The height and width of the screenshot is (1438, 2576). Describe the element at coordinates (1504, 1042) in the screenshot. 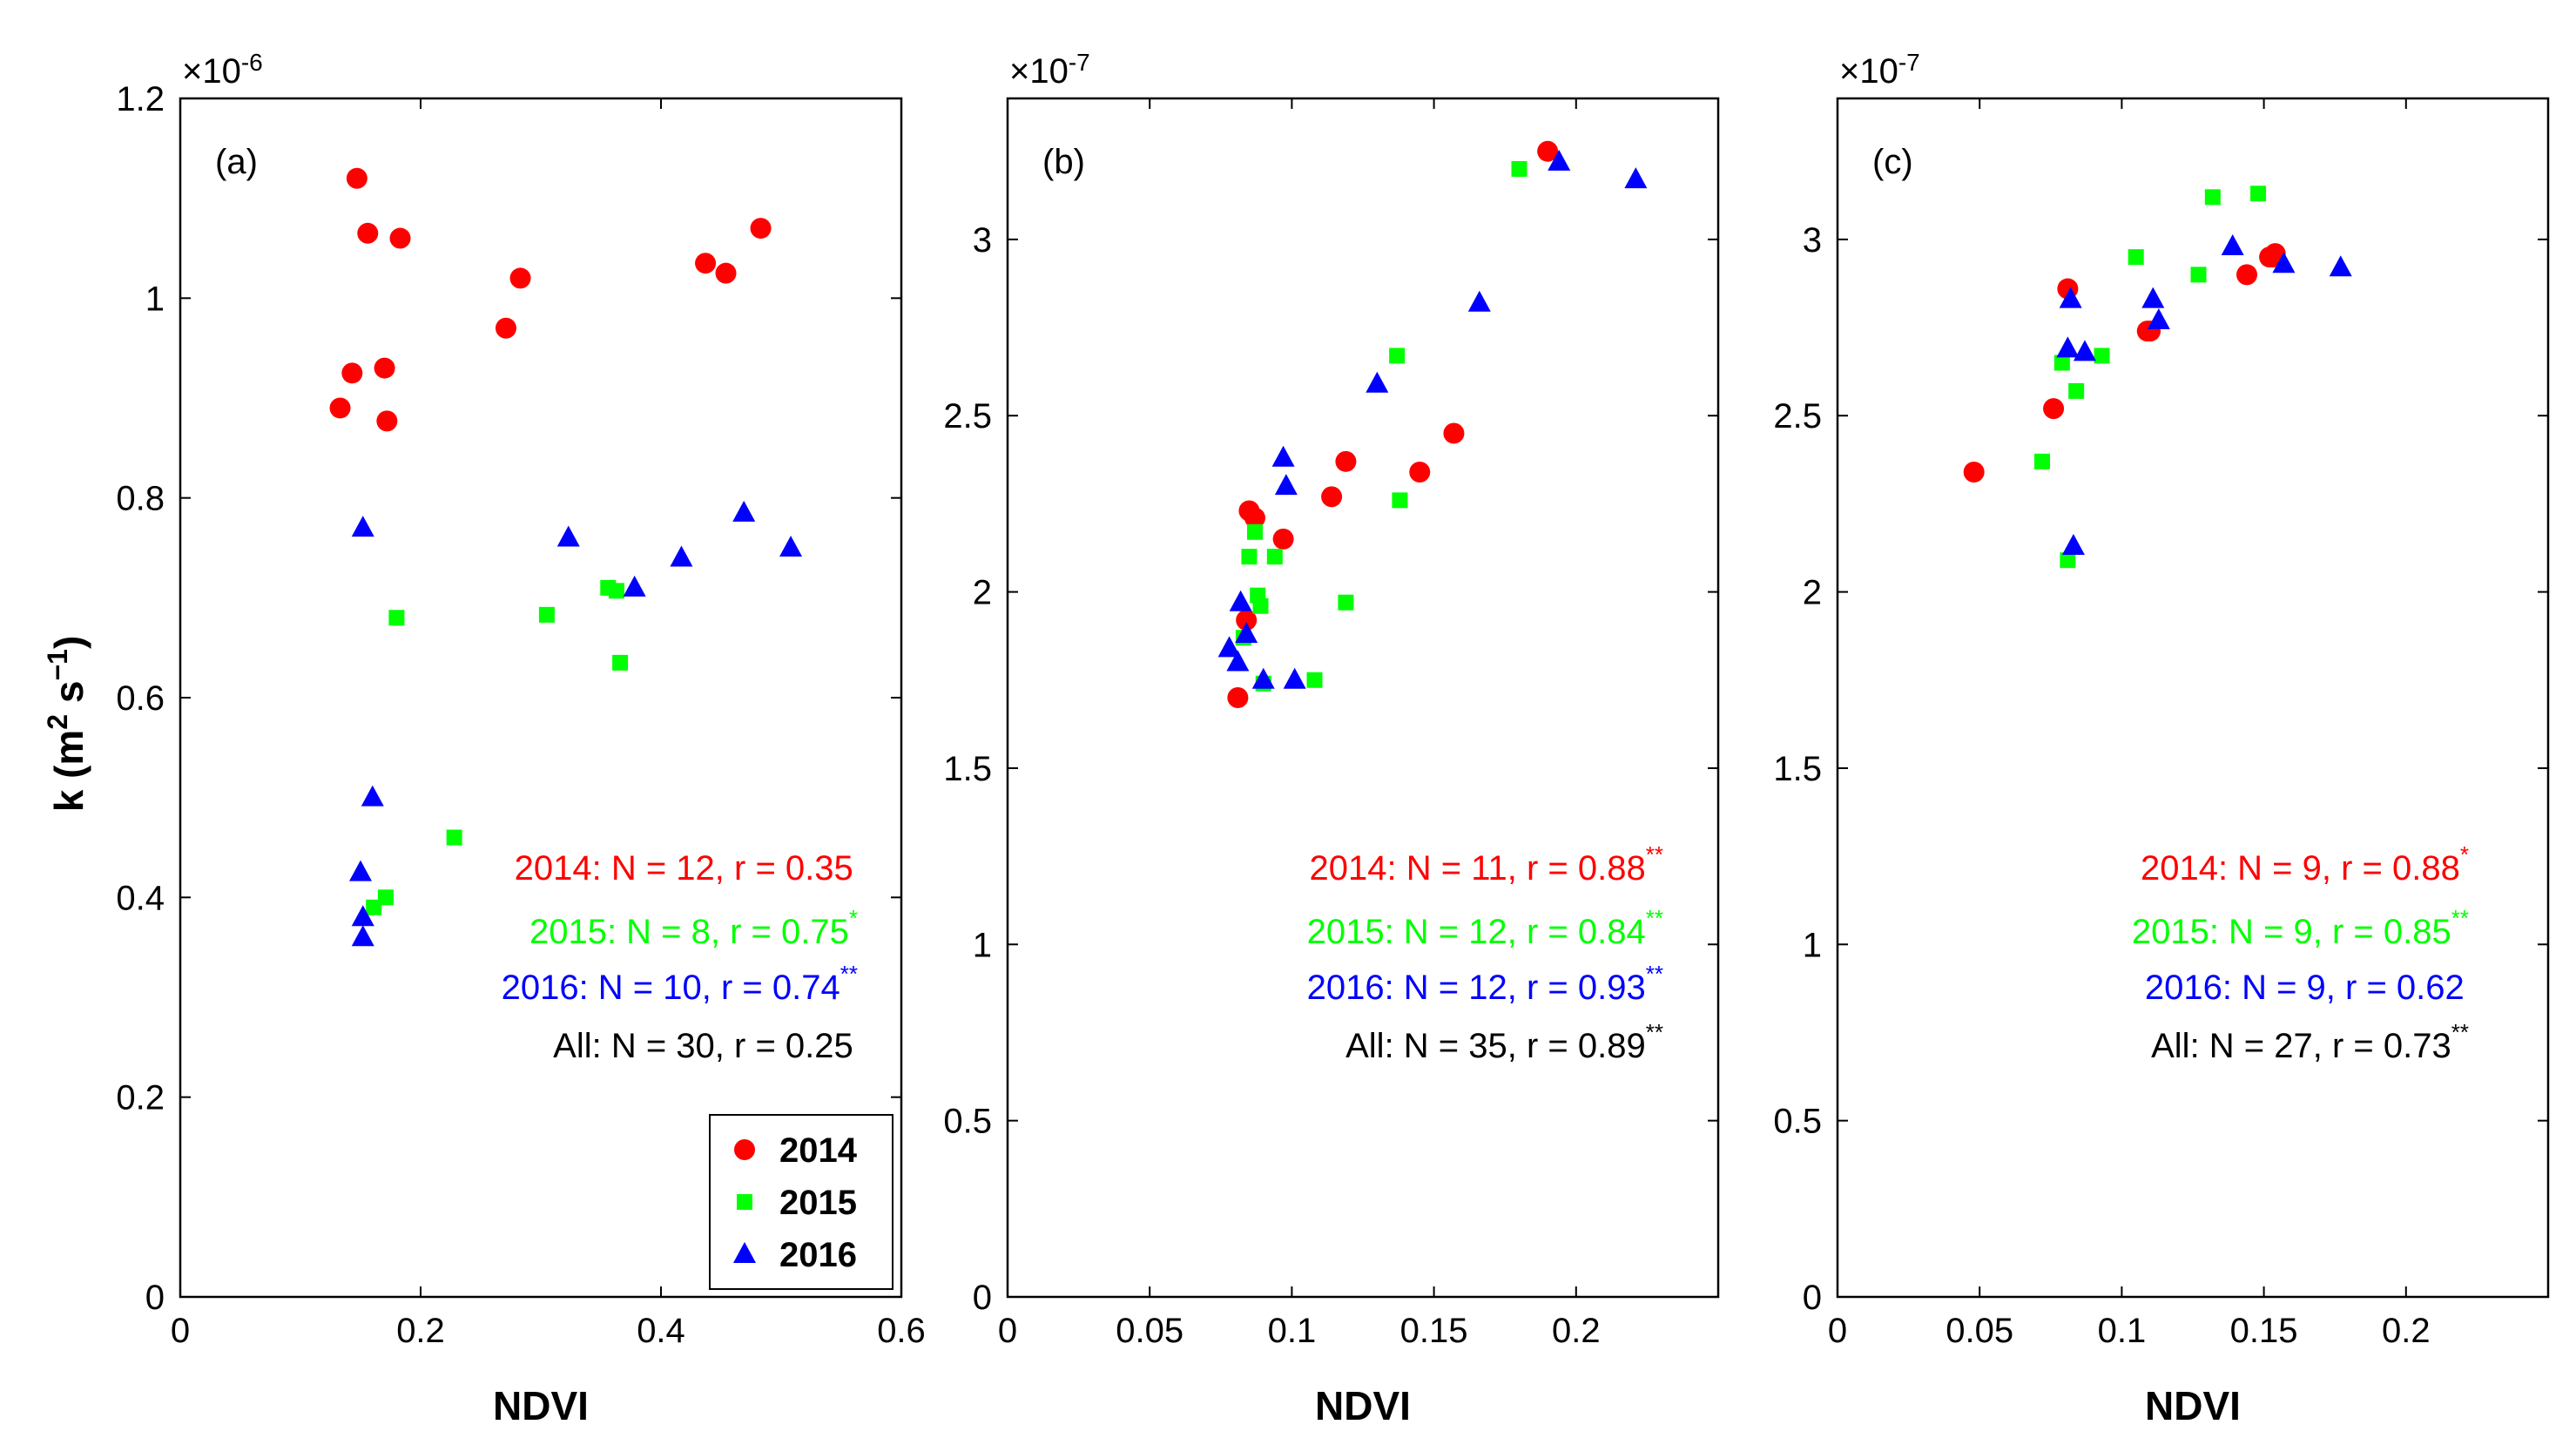

I see `stat-annotation: All: N = 35, r = 0.89**` at that location.